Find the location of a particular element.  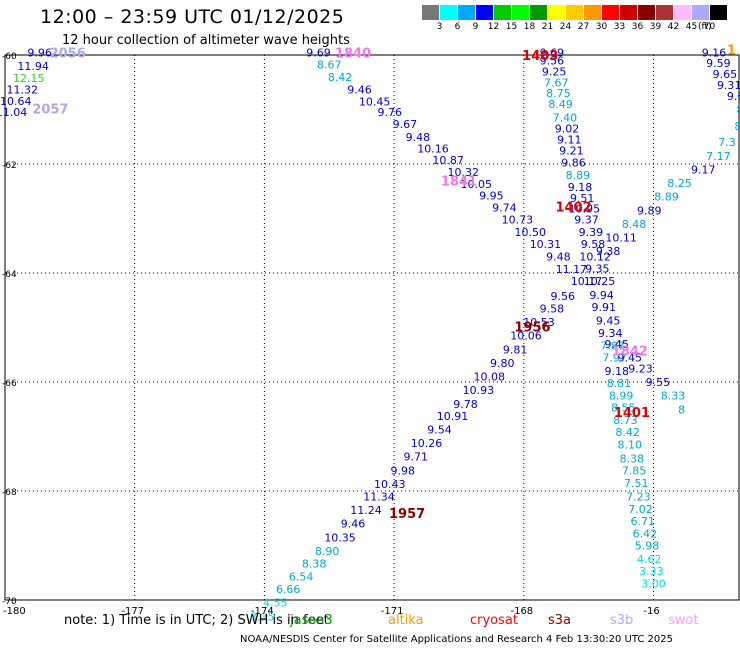

data-point-label: 7.87 is located at coordinates (612, 345).